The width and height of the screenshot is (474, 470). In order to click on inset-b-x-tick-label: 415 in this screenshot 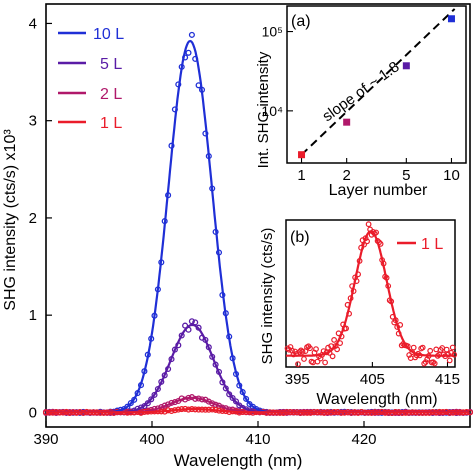, I will do `click(447, 379)`.